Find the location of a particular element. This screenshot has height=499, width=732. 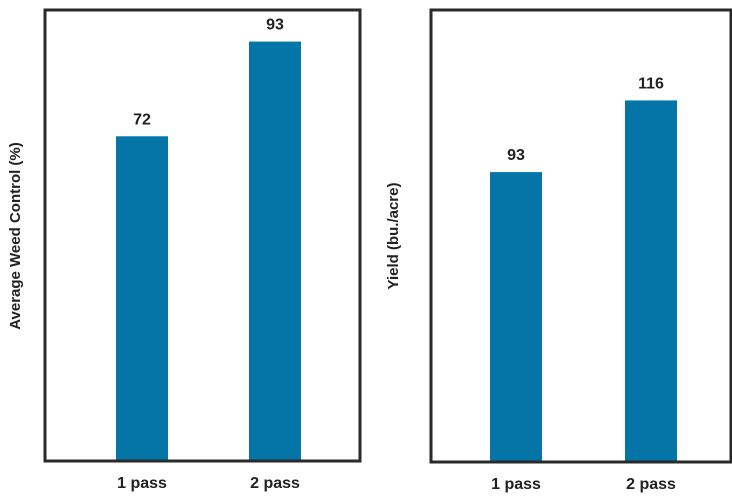

bar-value-label: 116 is located at coordinates (651, 83).